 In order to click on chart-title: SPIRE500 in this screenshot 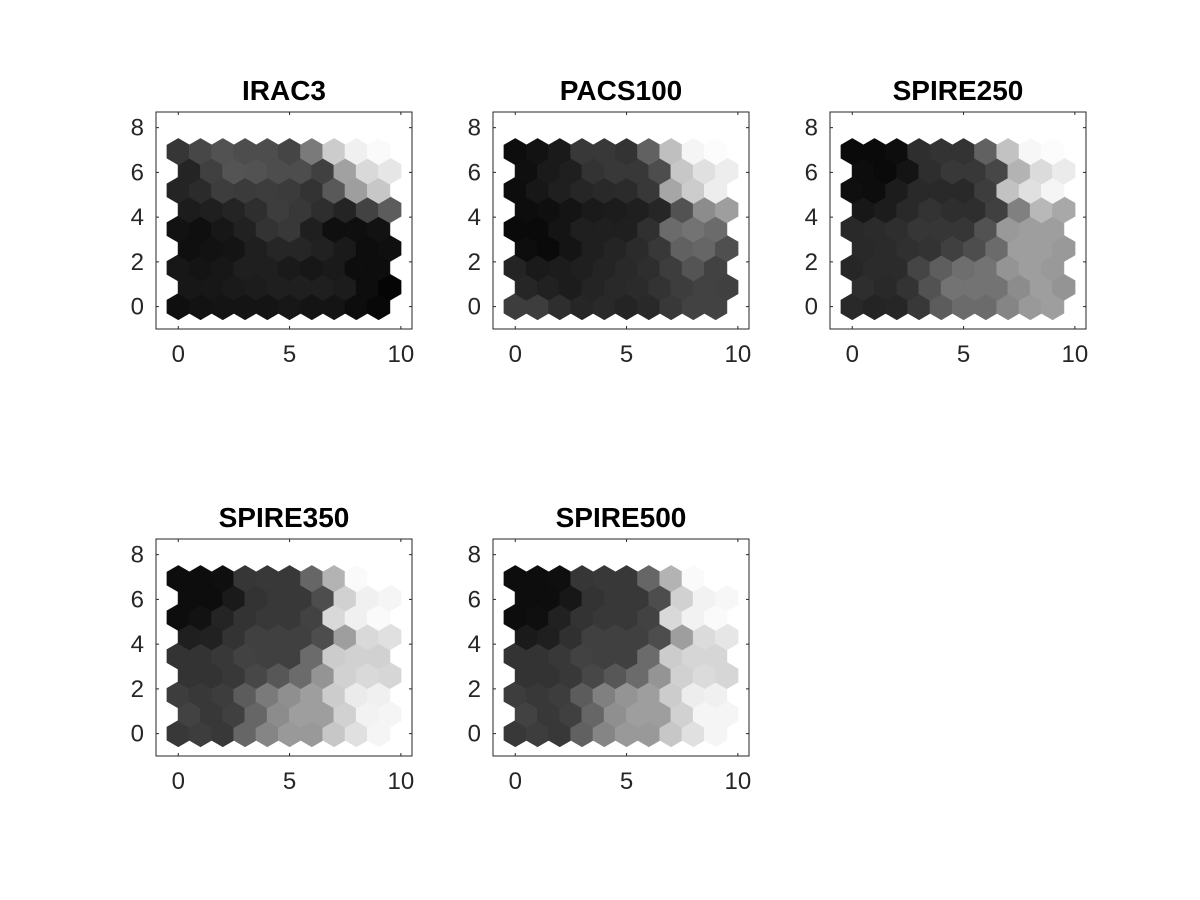, I will do `click(621, 517)`.